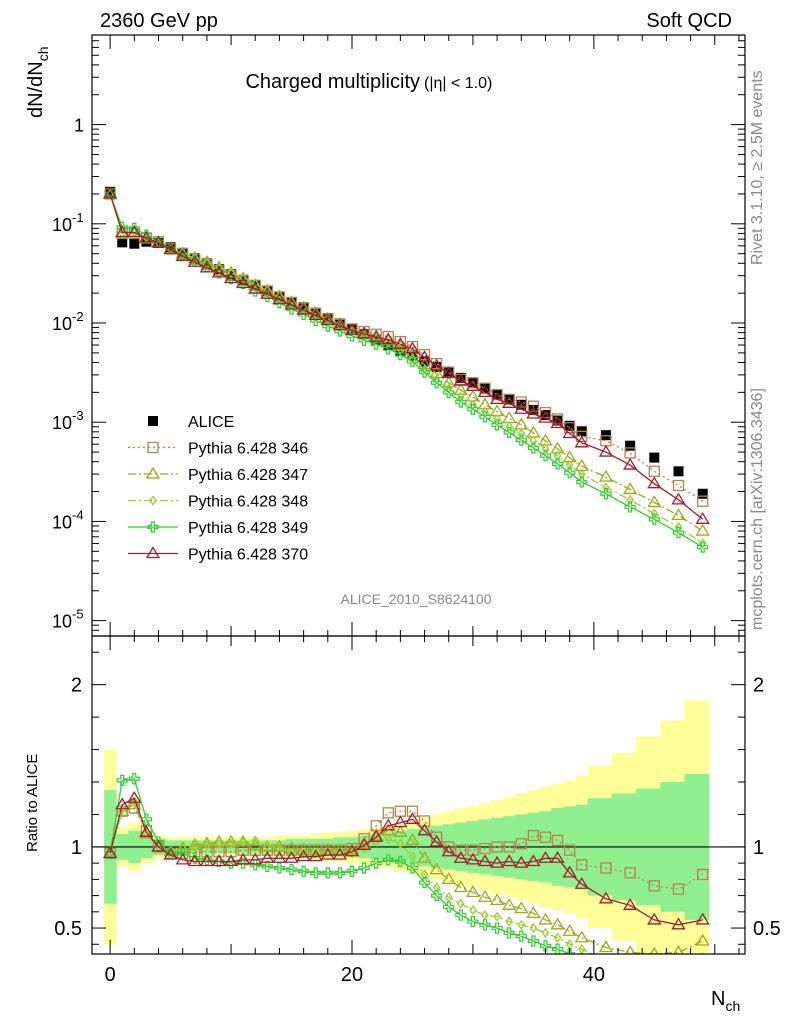  What do you see at coordinates (191, 422) in the screenshot?
I see `legend-entry: ALICE` at bounding box center [191, 422].